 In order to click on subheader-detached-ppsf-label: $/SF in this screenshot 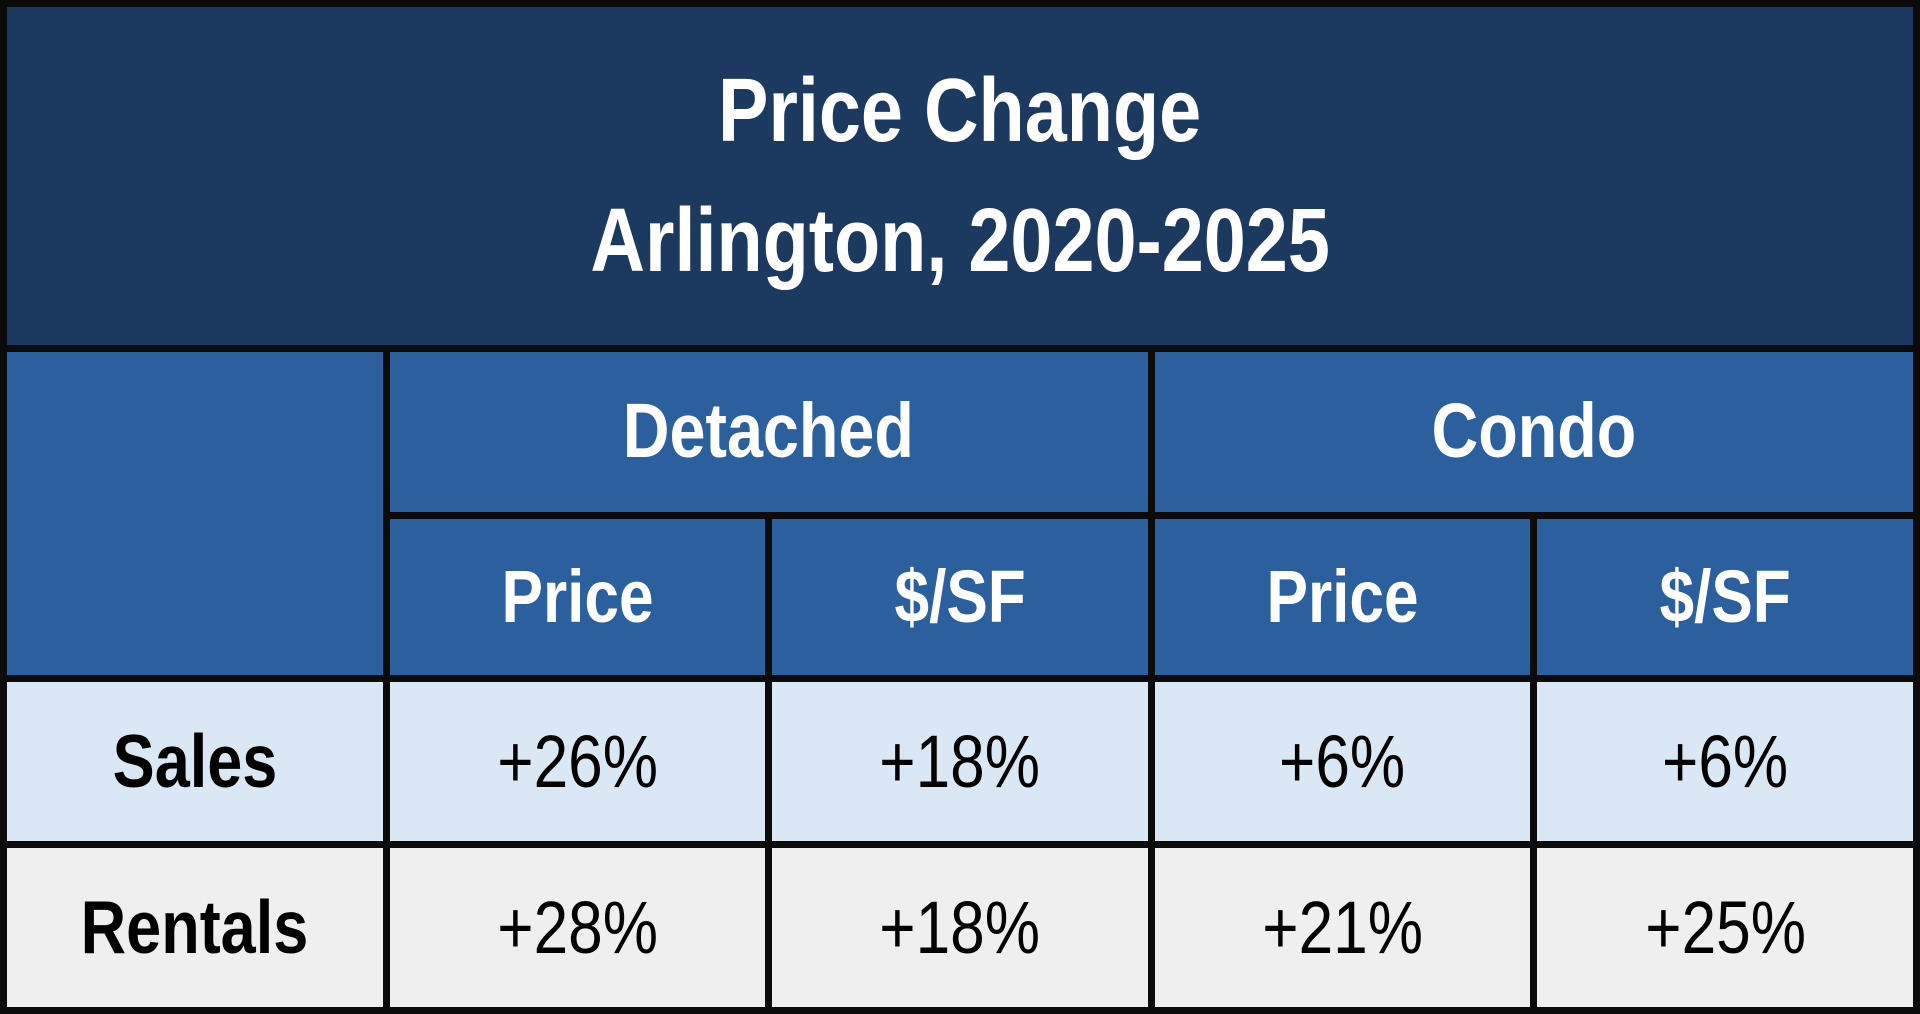, I will do `click(960, 597)`.